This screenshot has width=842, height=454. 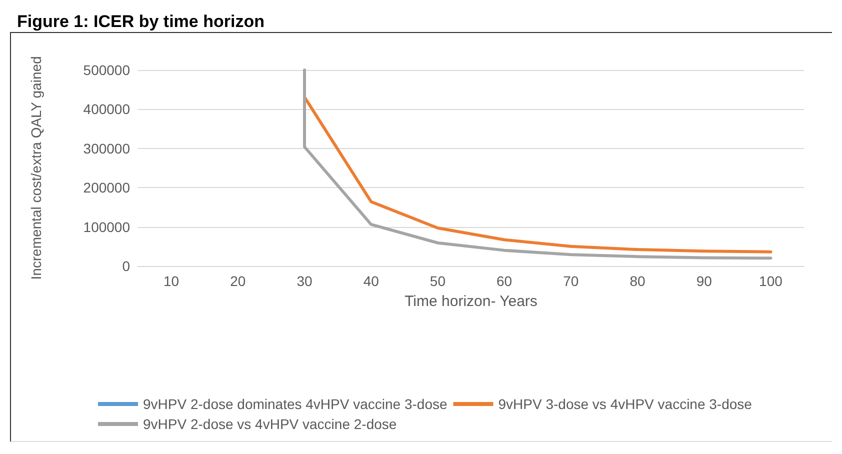 What do you see at coordinates (270, 424) in the screenshot?
I see `legend-label: 9vHPV 2-dose vs 4vHPV vaccine 2-dose` at bounding box center [270, 424].